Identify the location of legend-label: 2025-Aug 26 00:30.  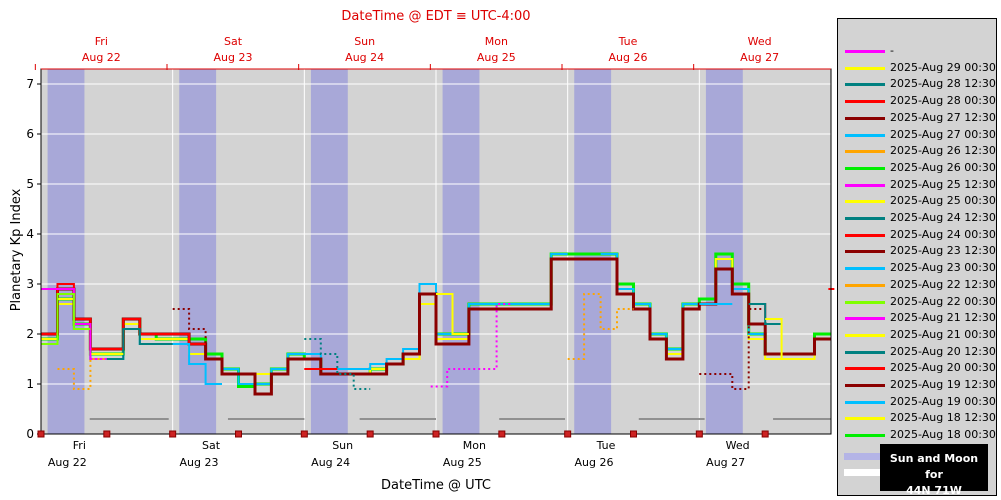
(943, 167).